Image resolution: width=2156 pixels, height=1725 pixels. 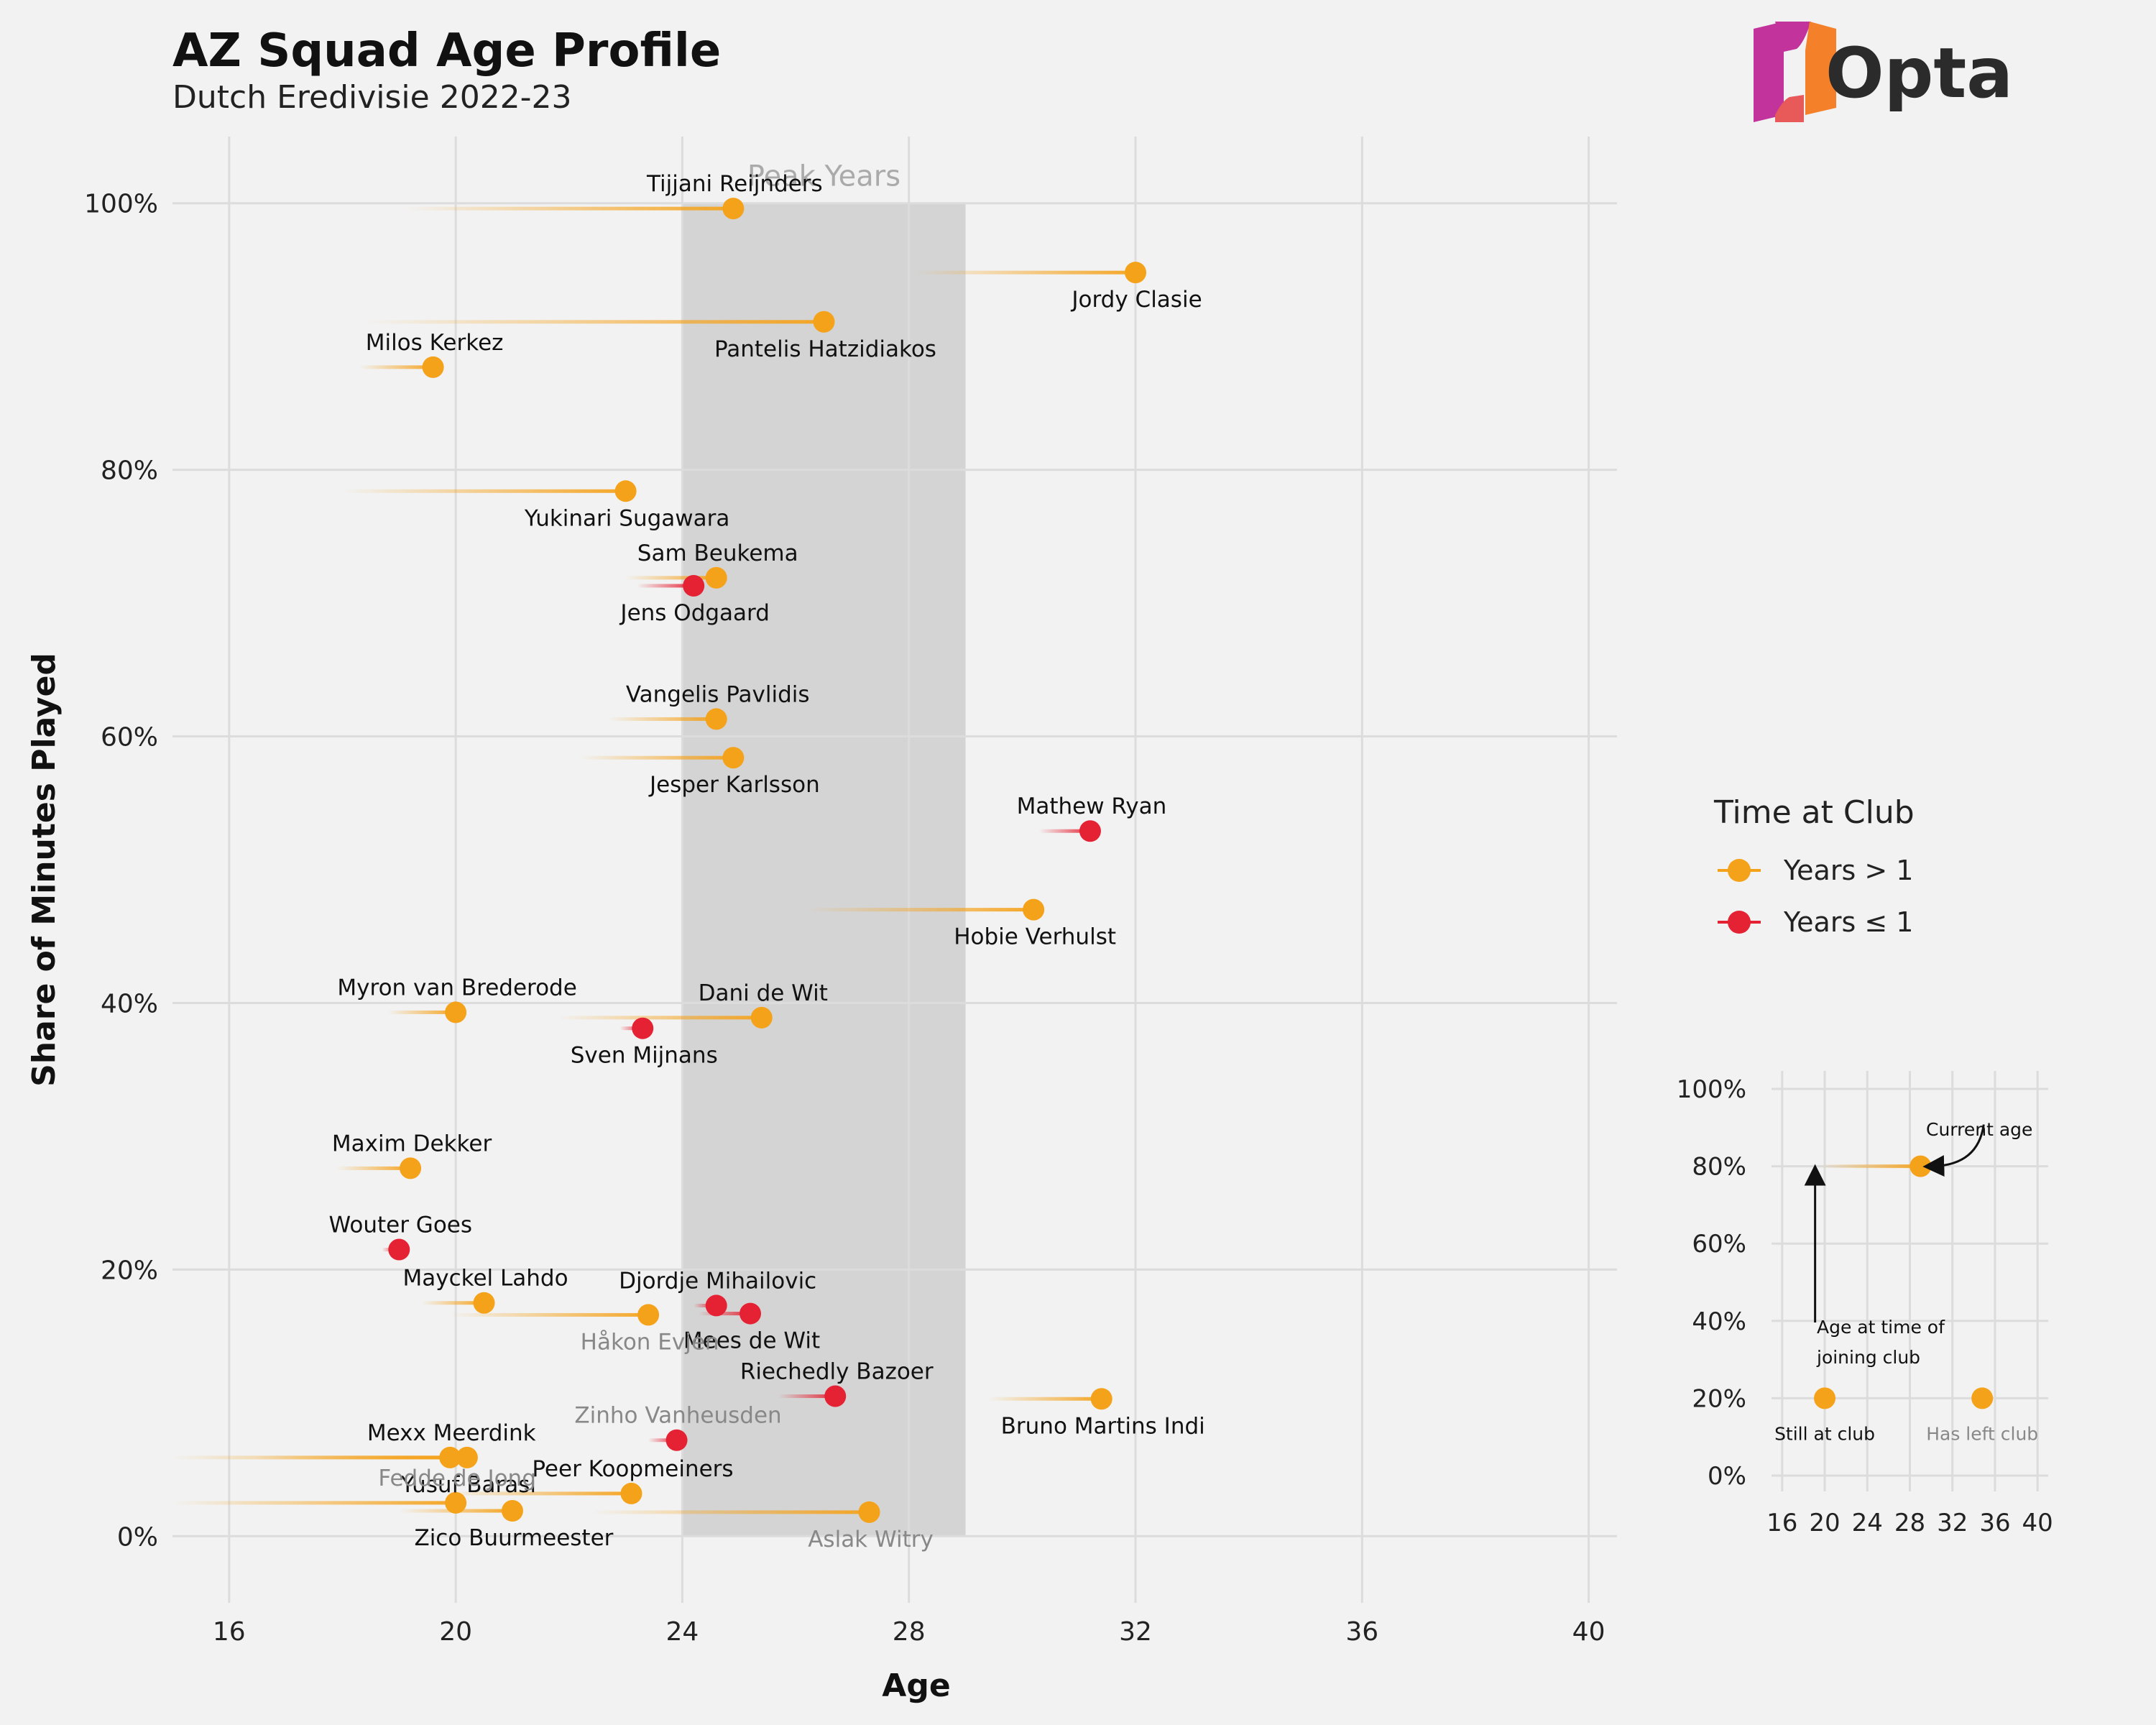 I want to click on chart-subtitle: Dutch Eredivisie 2022-23, so click(x=372, y=97).